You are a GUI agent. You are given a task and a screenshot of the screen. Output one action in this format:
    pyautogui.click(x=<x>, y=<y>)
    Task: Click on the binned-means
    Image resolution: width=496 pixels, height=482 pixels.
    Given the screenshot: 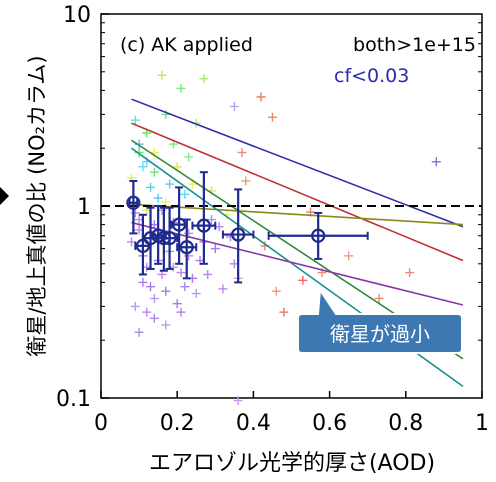 What is the action you would take?
    pyautogui.click(x=247, y=227)
    